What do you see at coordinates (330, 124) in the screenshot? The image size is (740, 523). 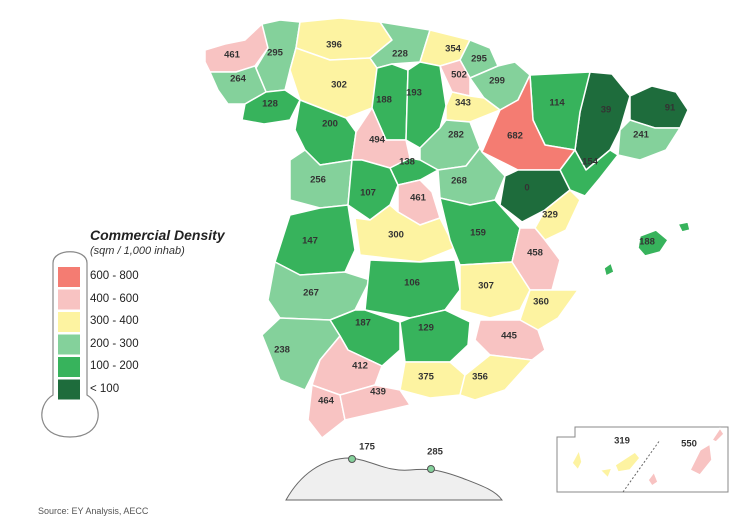 I see `province-value: 200` at bounding box center [330, 124].